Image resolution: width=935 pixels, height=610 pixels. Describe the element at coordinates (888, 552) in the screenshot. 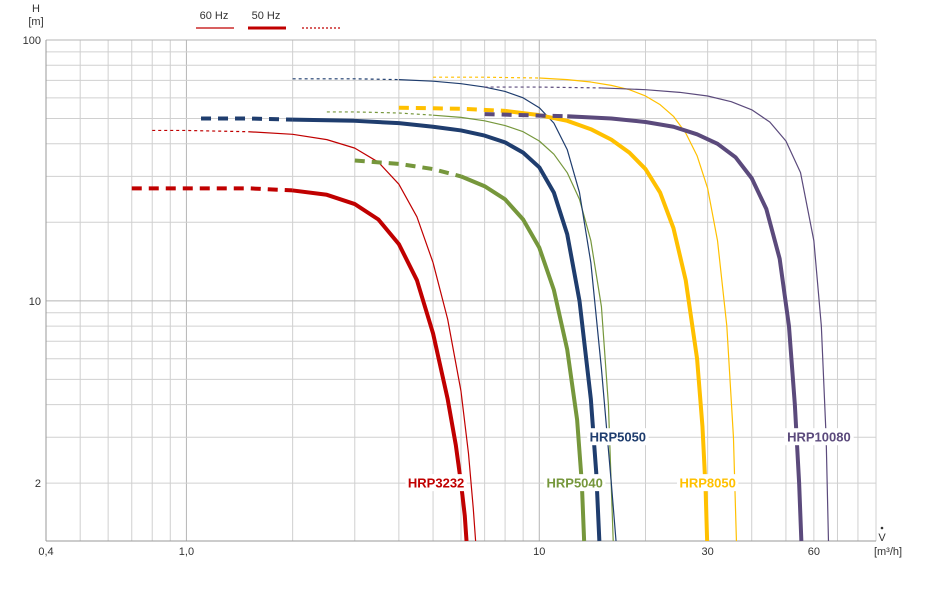

I see `x-axis-unit: [m³/h]` at that location.